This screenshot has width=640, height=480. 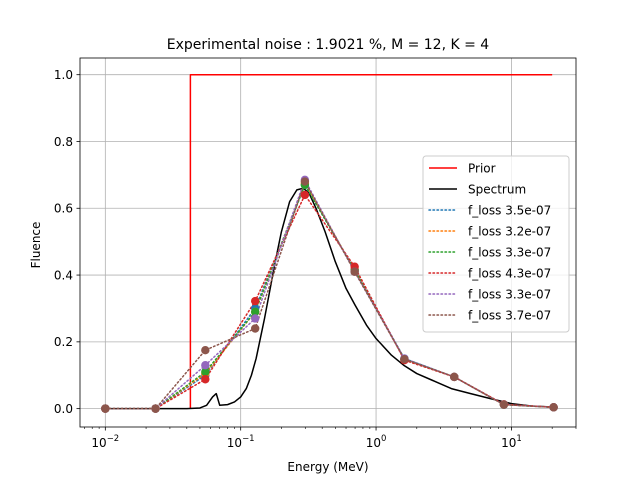 I want to click on y-tick-label-4: 0.8, so click(x=63, y=142).